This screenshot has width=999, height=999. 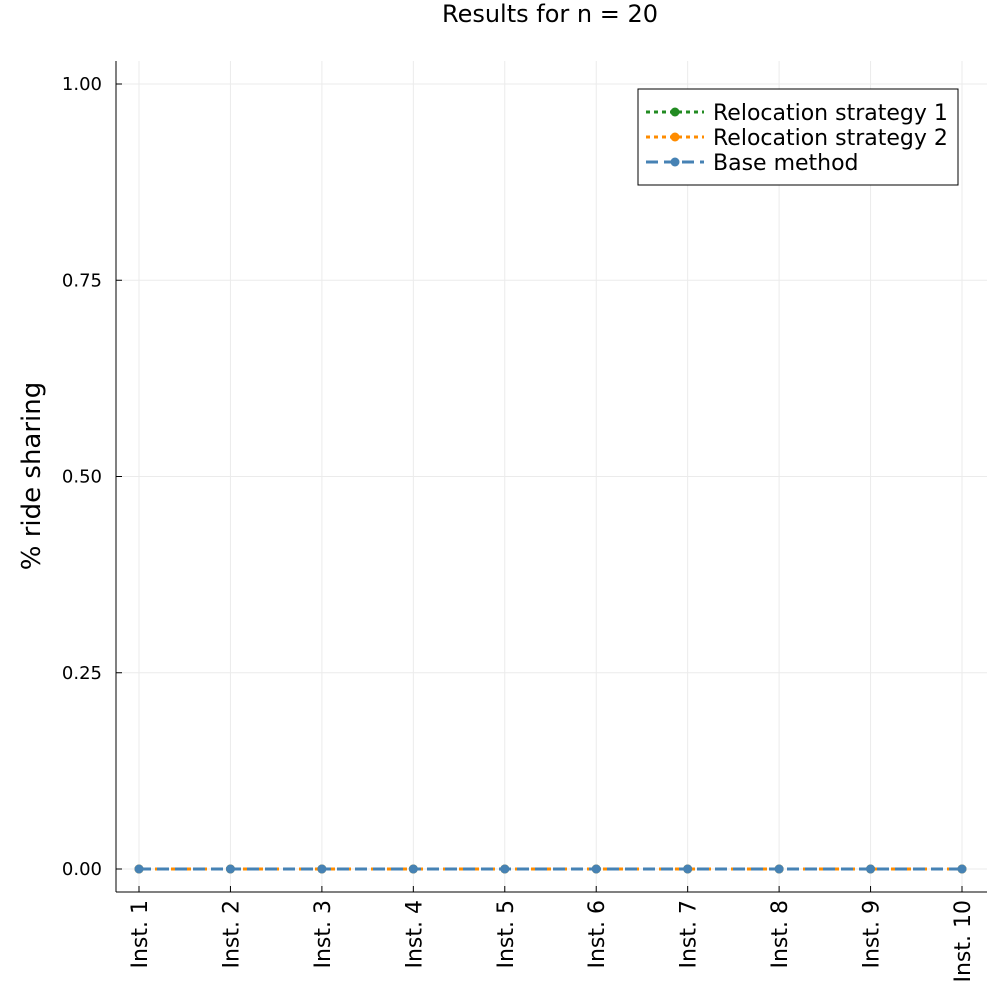 I want to click on x-tick-label: Inst. 2, so click(x=231, y=934).